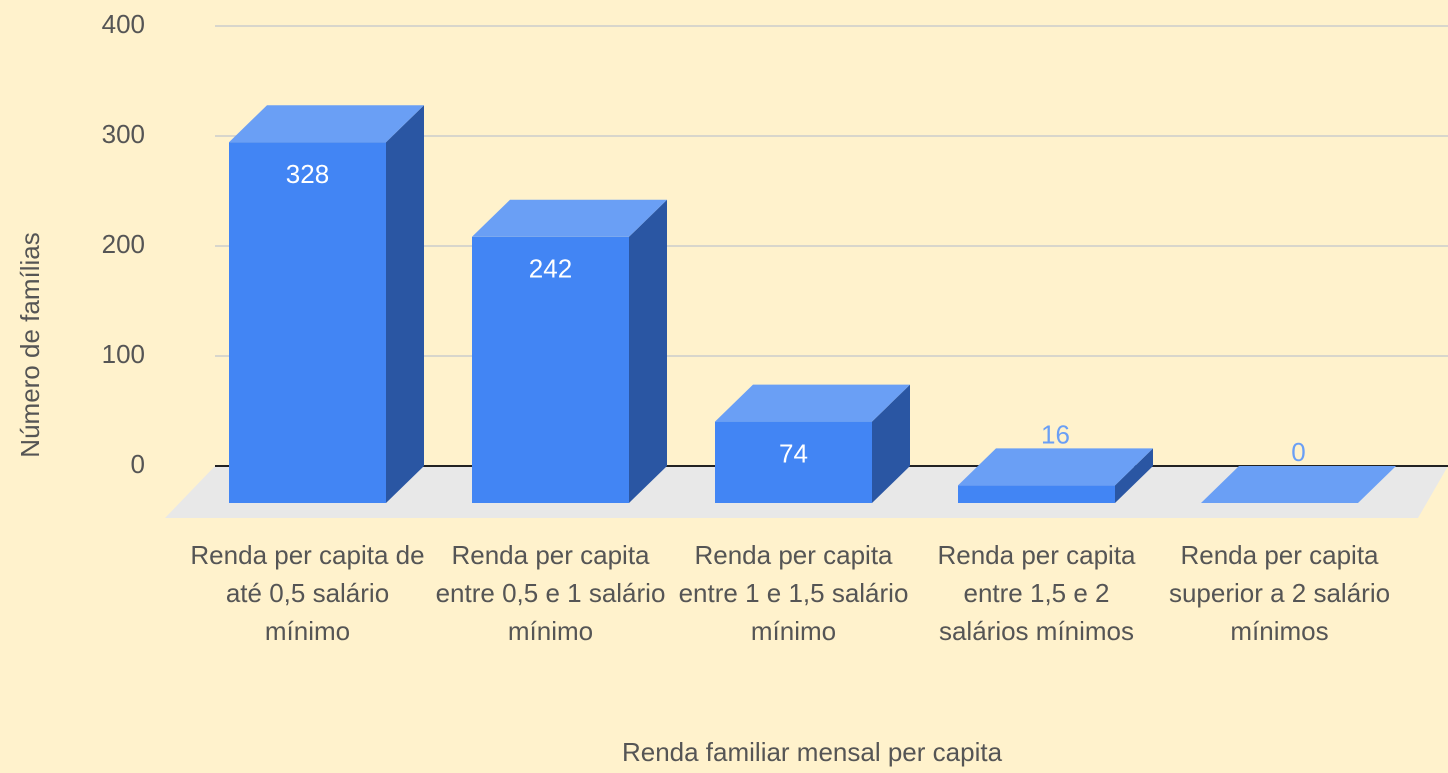 This screenshot has width=1448, height=773. What do you see at coordinates (812, 752) in the screenshot?
I see `x-axis-title: Renda familiar mensal per capita` at bounding box center [812, 752].